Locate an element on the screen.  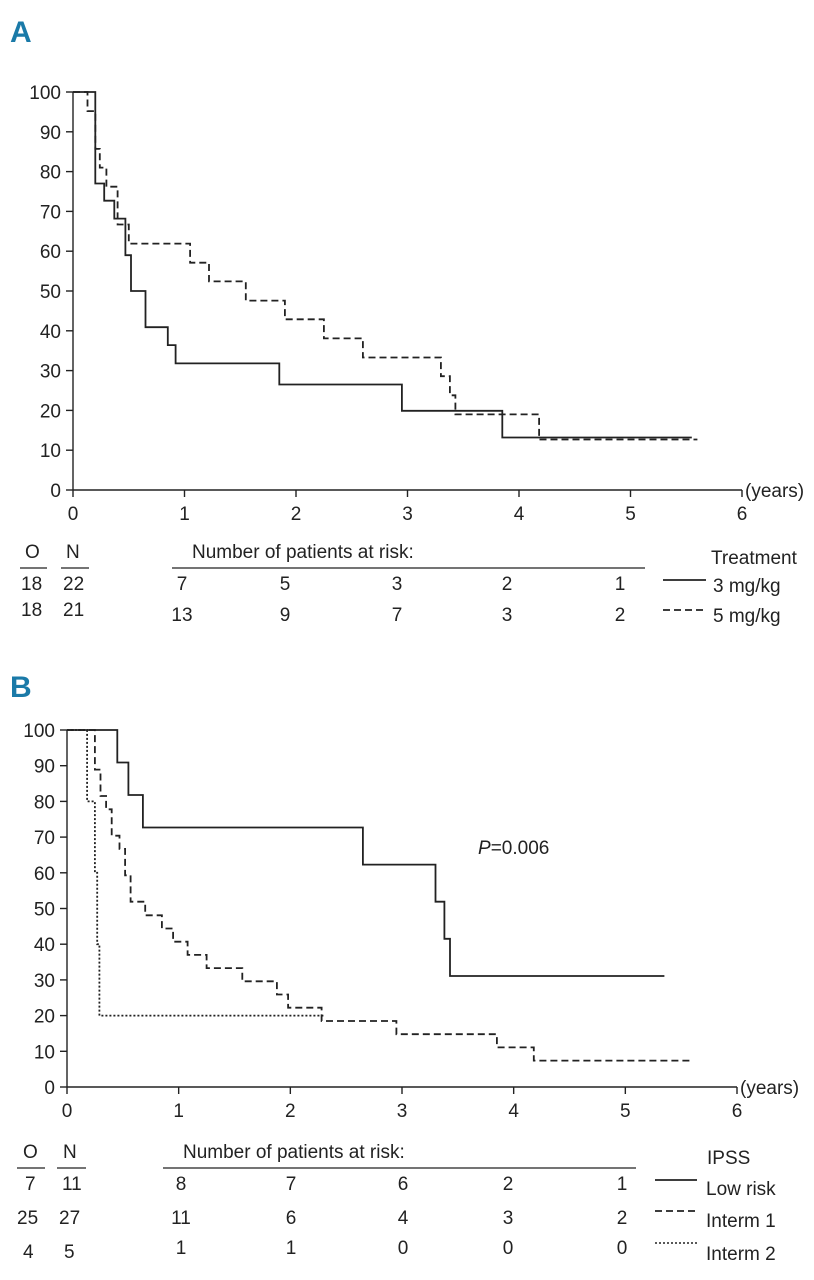
panel-b-risk-title: Number of patients at risk: is located at coordinates (294, 1152).